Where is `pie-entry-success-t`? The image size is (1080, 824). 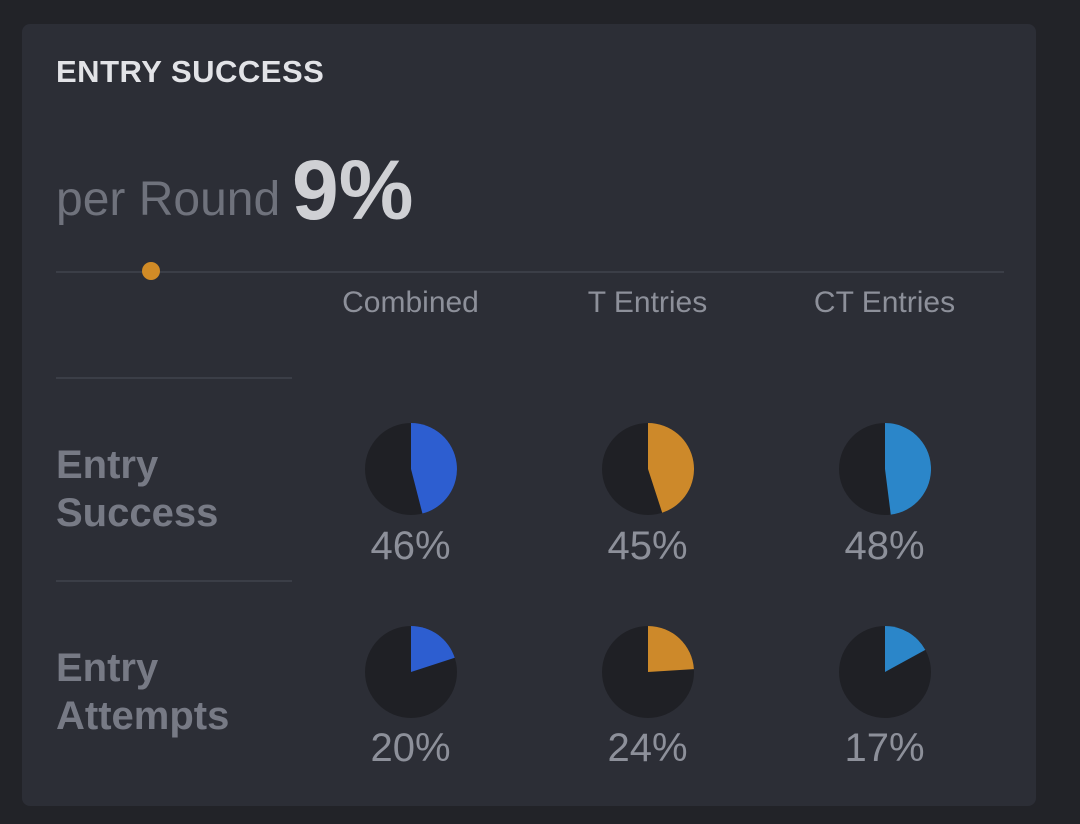 pie-entry-success-t is located at coordinates (648, 469).